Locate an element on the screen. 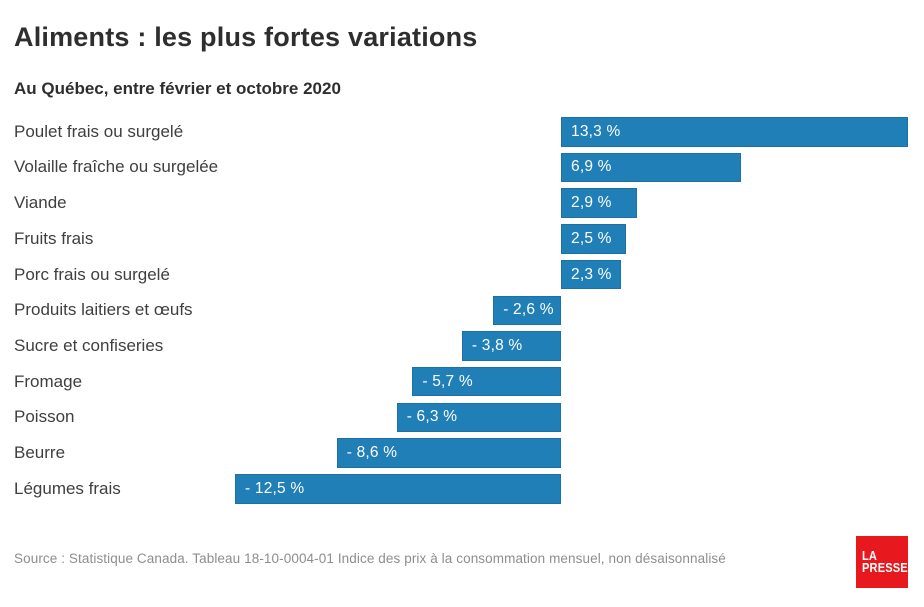 The height and width of the screenshot is (607, 924). bar: - 6,3 % is located at coordinates (478, 417).